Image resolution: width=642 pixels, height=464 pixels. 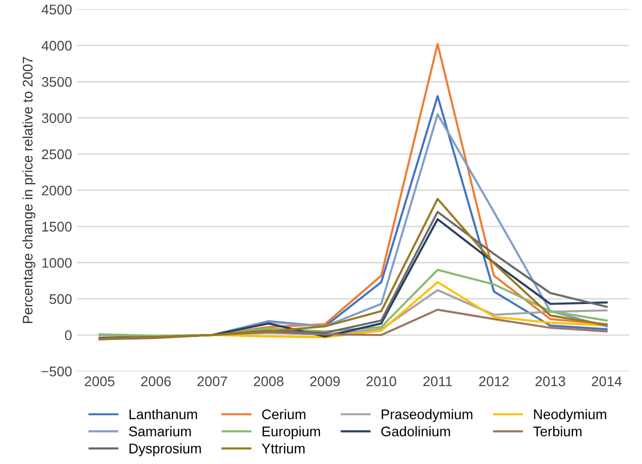 What do you see at coordinates (68, 335) in the screenshot?
I see `y-tick-label: 0` at bounding box center [68, 335].